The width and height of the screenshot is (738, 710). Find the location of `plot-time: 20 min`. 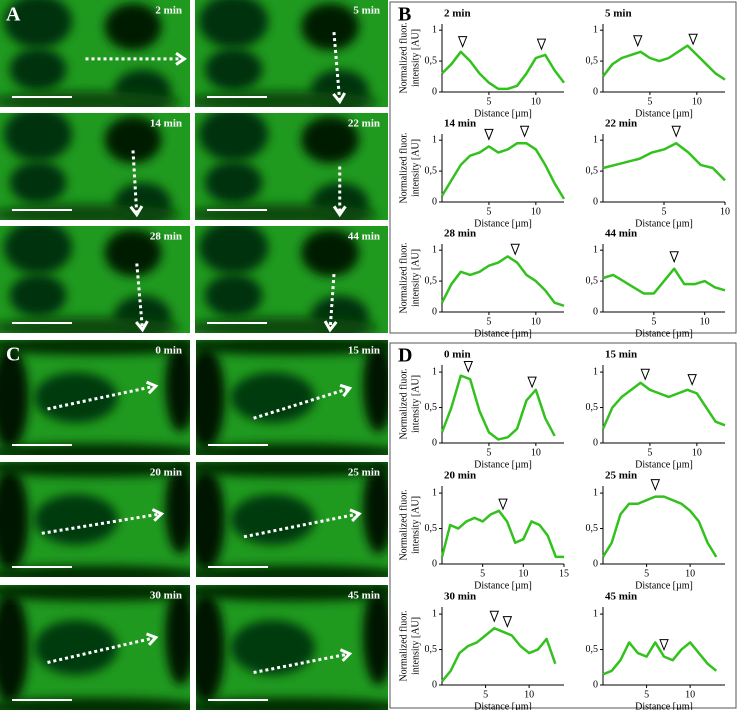

plot-time: 20 min is located at coordinates (460, 476).